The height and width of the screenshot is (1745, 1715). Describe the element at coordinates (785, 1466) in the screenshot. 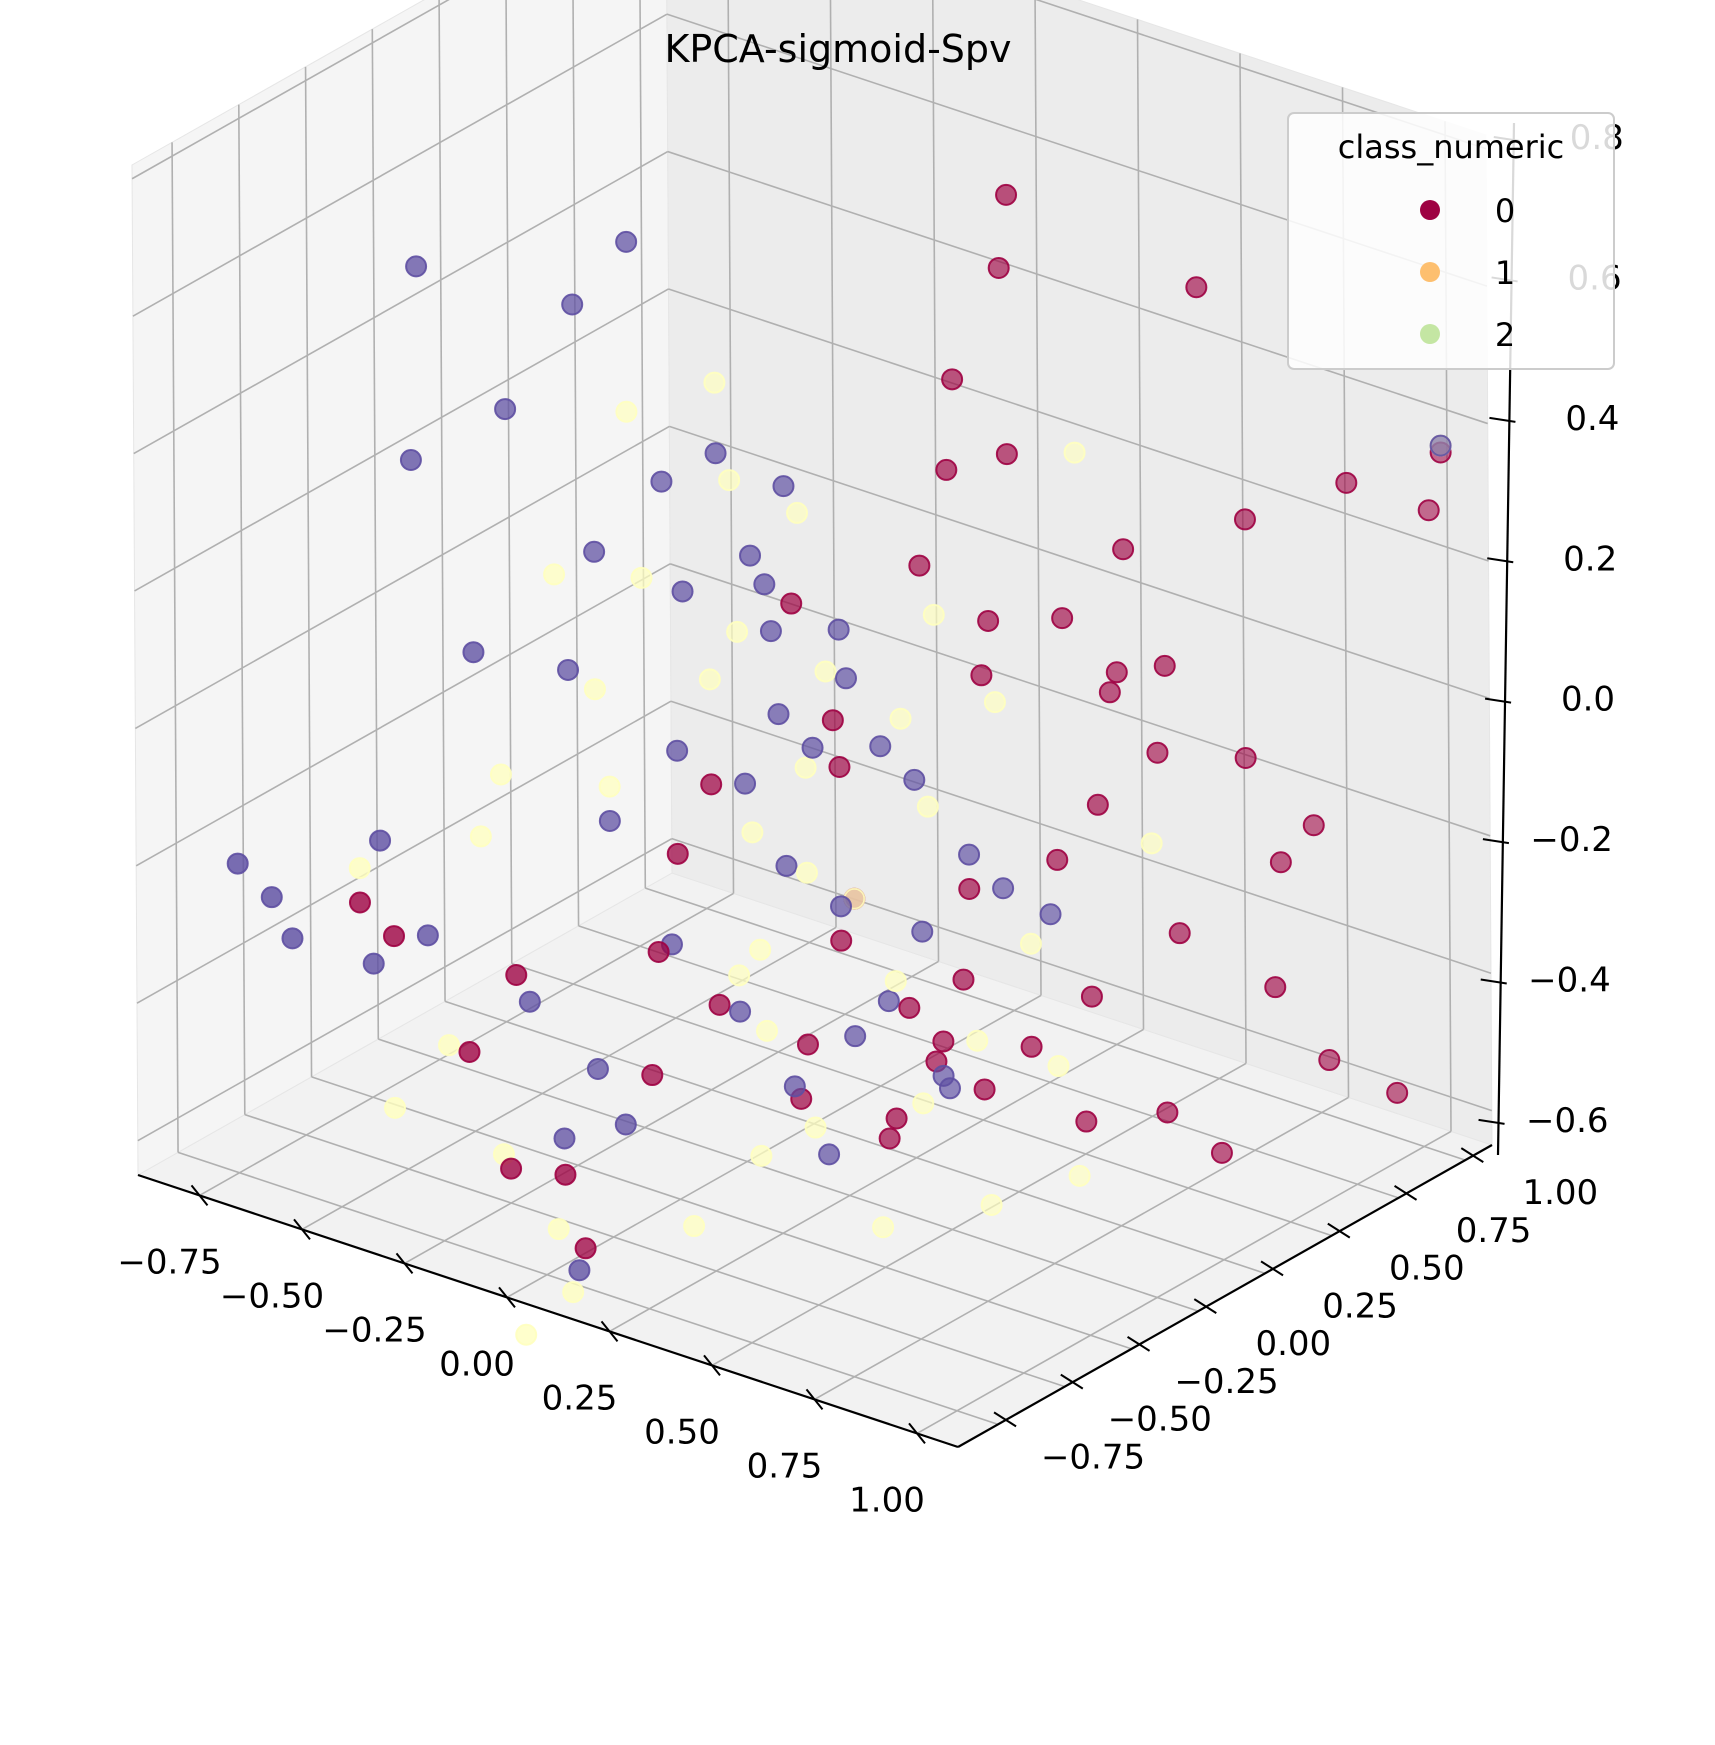

I see `x-tick-label: 0.75` at that location.